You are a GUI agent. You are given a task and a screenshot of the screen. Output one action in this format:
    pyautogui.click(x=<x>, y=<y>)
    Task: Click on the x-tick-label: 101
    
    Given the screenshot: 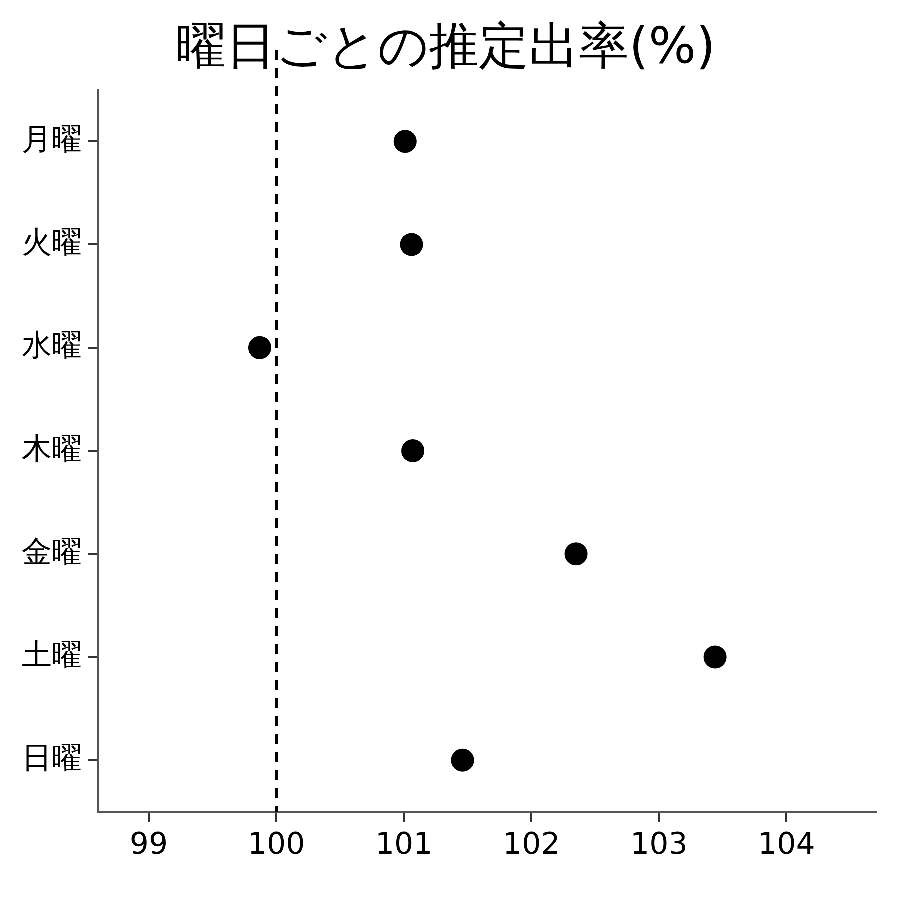 What is the action you would take?
    pyautogui.click(x=404, y=844)
    